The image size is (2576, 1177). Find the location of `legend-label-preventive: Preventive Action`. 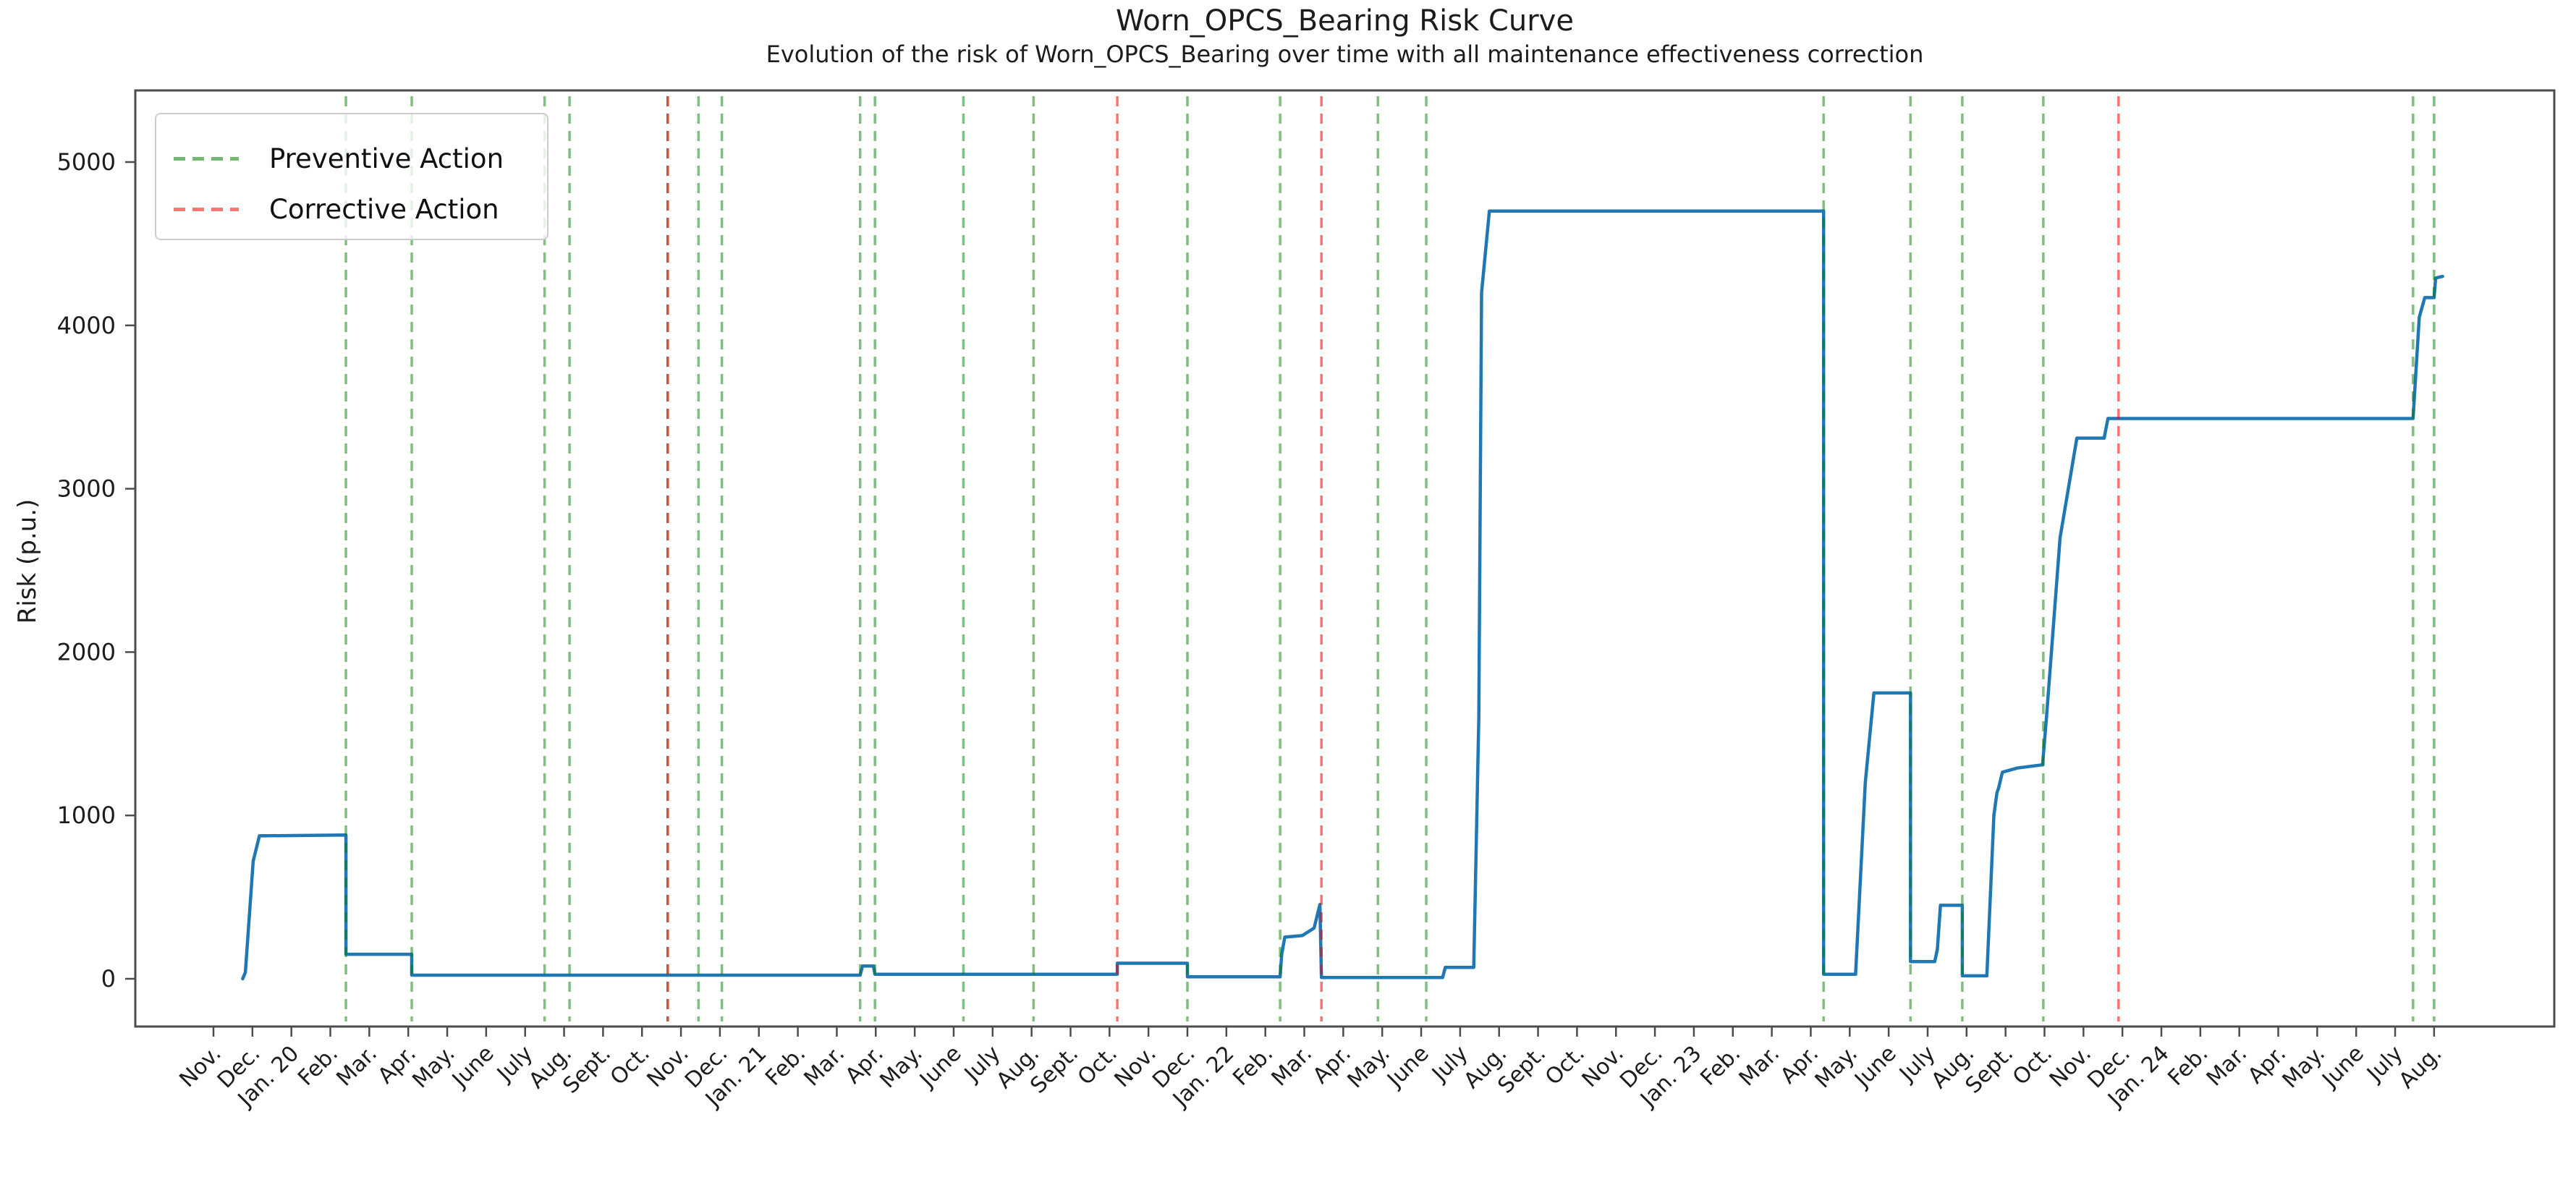

legend-label-preventive: Preventive Action is located at coordinates (386, 158).